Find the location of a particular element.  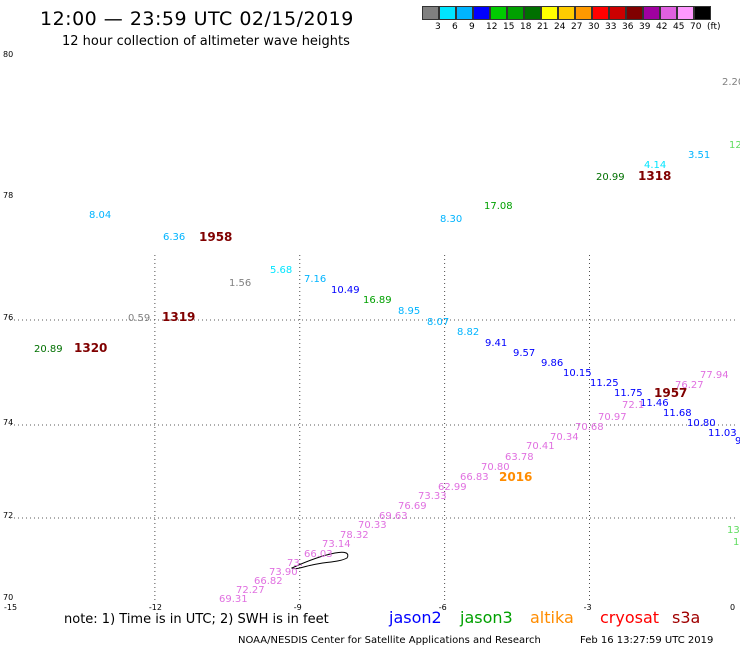

legend-satellite-s3a: s3a is located at coordinates (686, 617).